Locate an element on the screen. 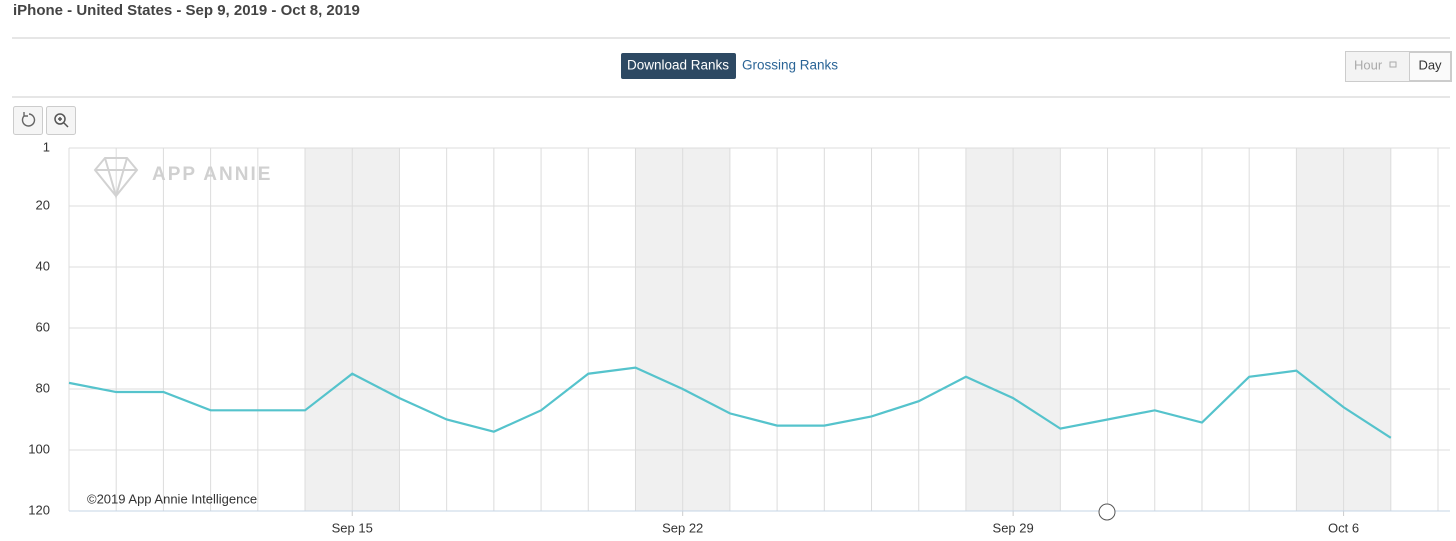 The image size is (1456, 541). y-tick-label: 40 is located at coordinates (43, 265).